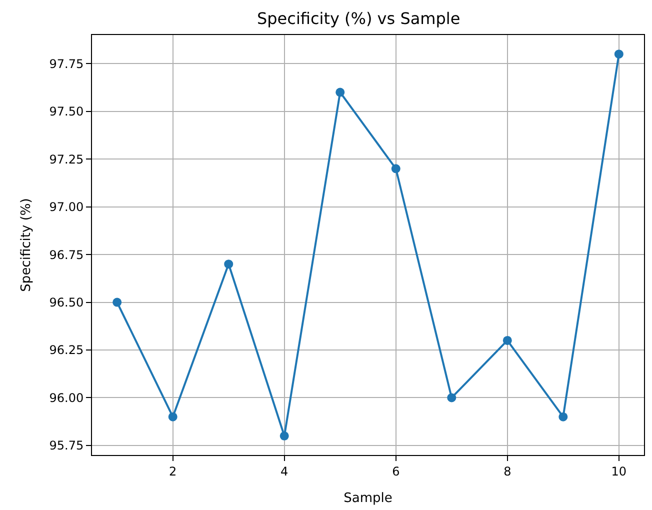  I want to click on y-tick-label: 96.25, so click(66, 350).